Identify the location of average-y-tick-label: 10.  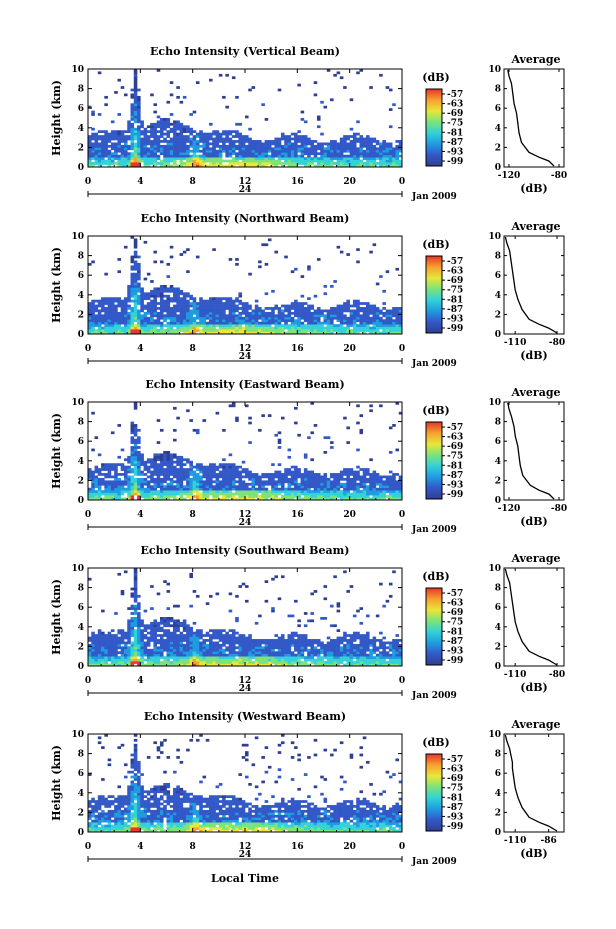
(494, 237).